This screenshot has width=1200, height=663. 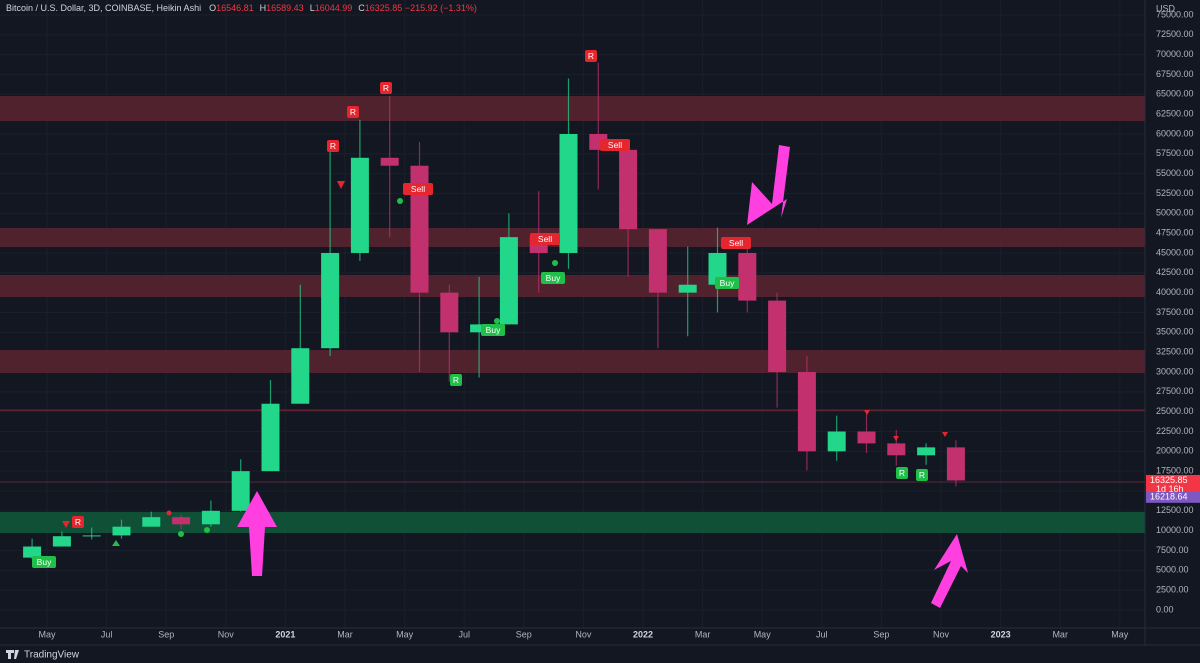 I want to click on price-axis, so click(x=1172, y=322).